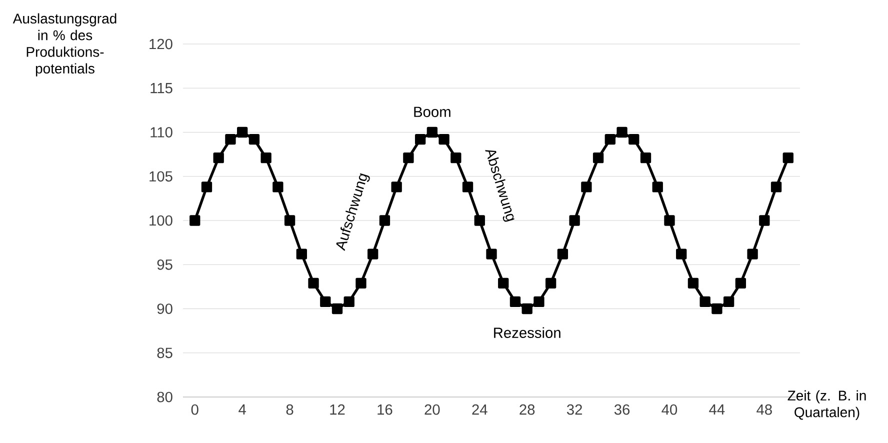  I want to click on x-axis-title: Zeit (z. B. in Quartalen), so click(827, 405).